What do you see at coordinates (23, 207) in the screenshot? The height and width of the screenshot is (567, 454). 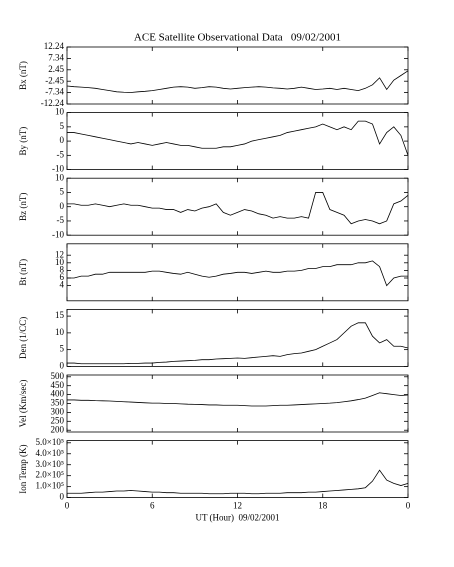 I see `y-axis-label: Bz (nT)` at bounding box center [23, 207].